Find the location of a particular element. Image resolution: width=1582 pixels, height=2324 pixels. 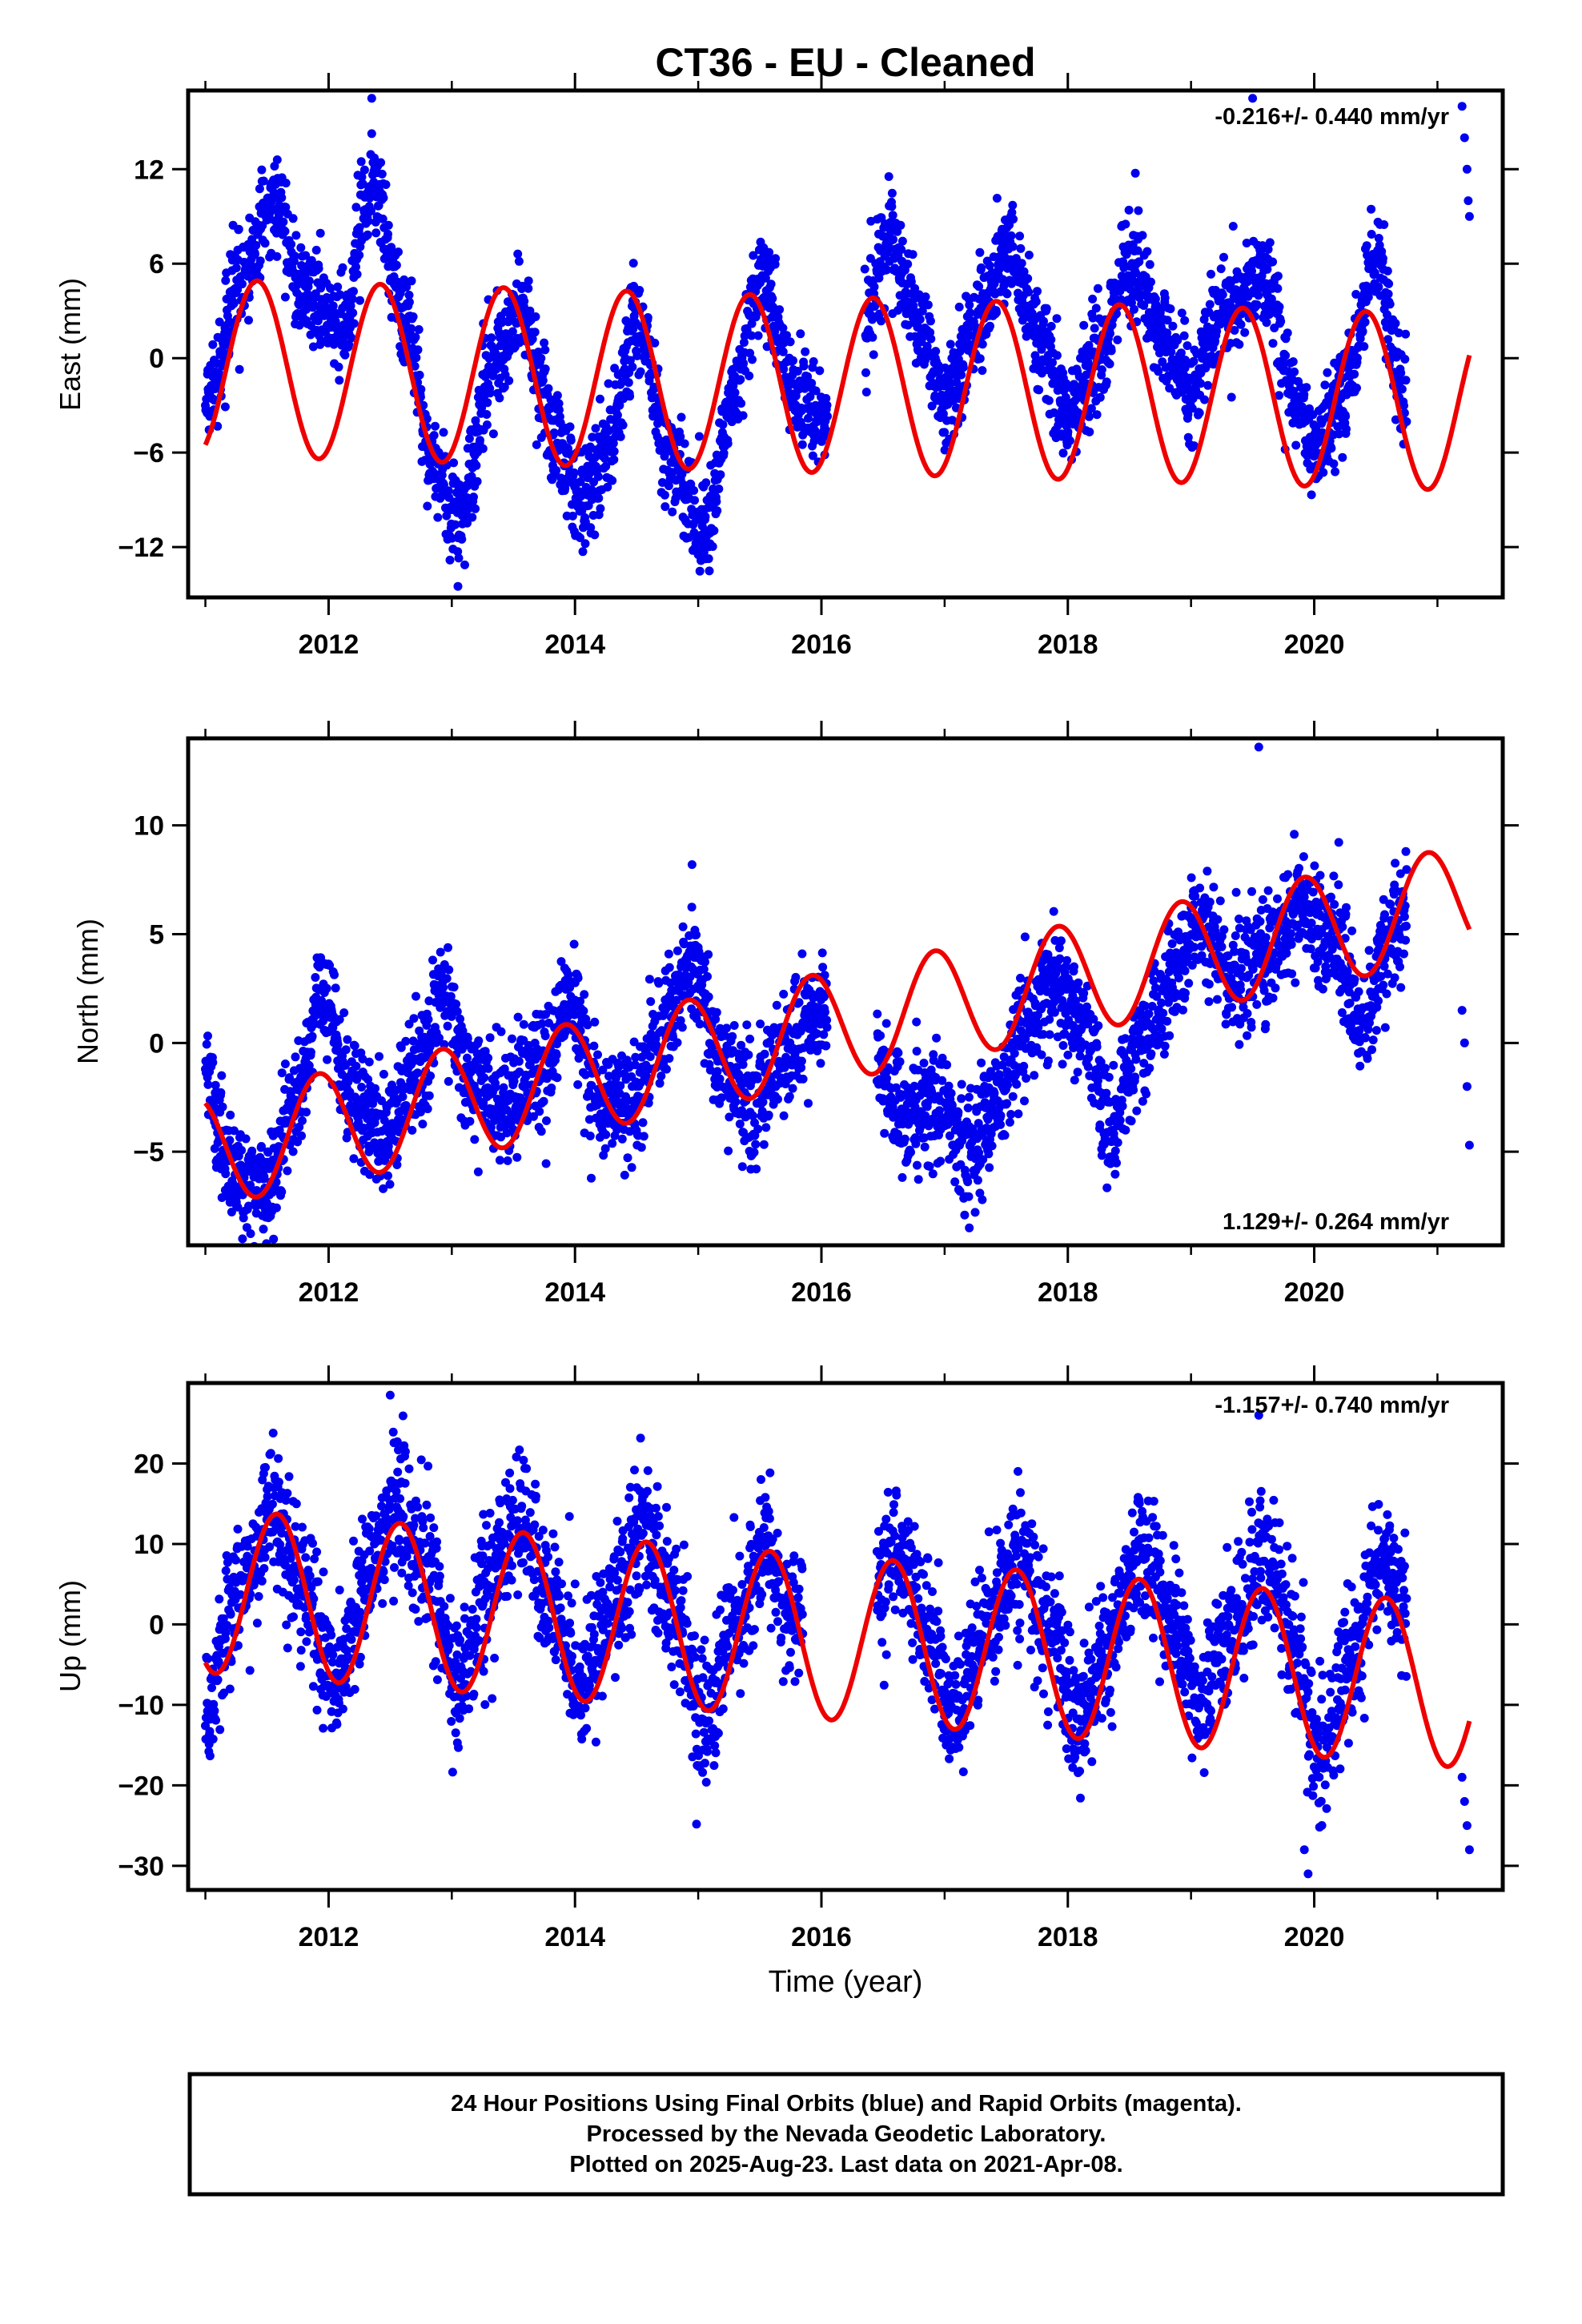

y-tick-label: 6 is located at coordinates (156, 264).